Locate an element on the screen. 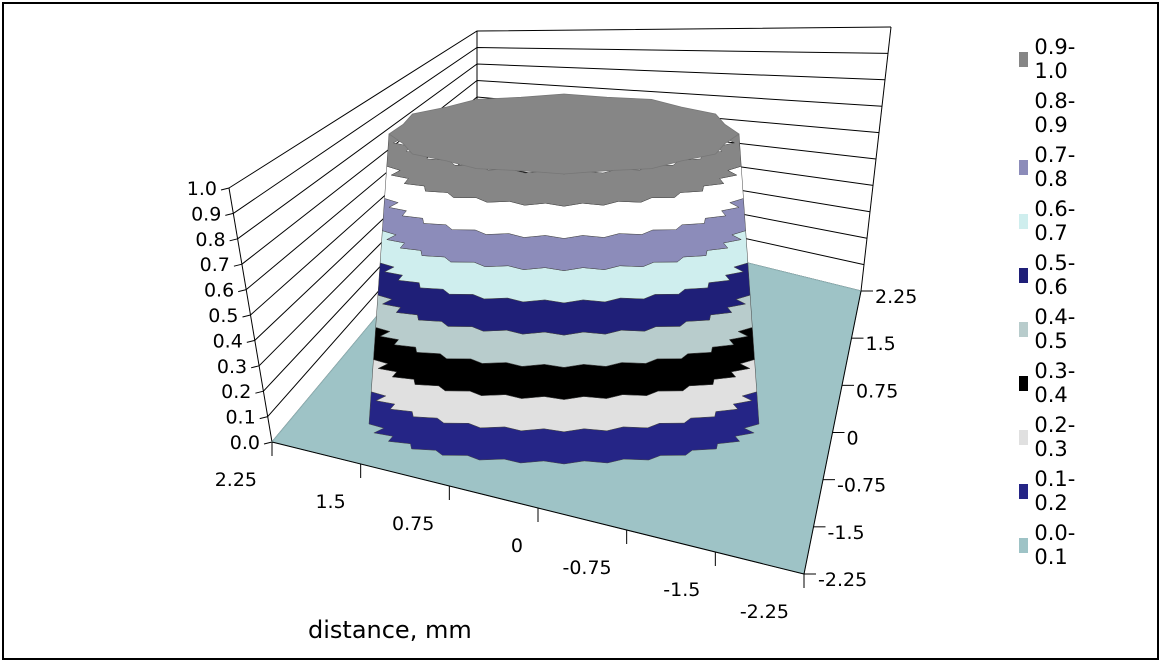  legend-item: 0.0-0.1 is located at coordinates (1050, 545).